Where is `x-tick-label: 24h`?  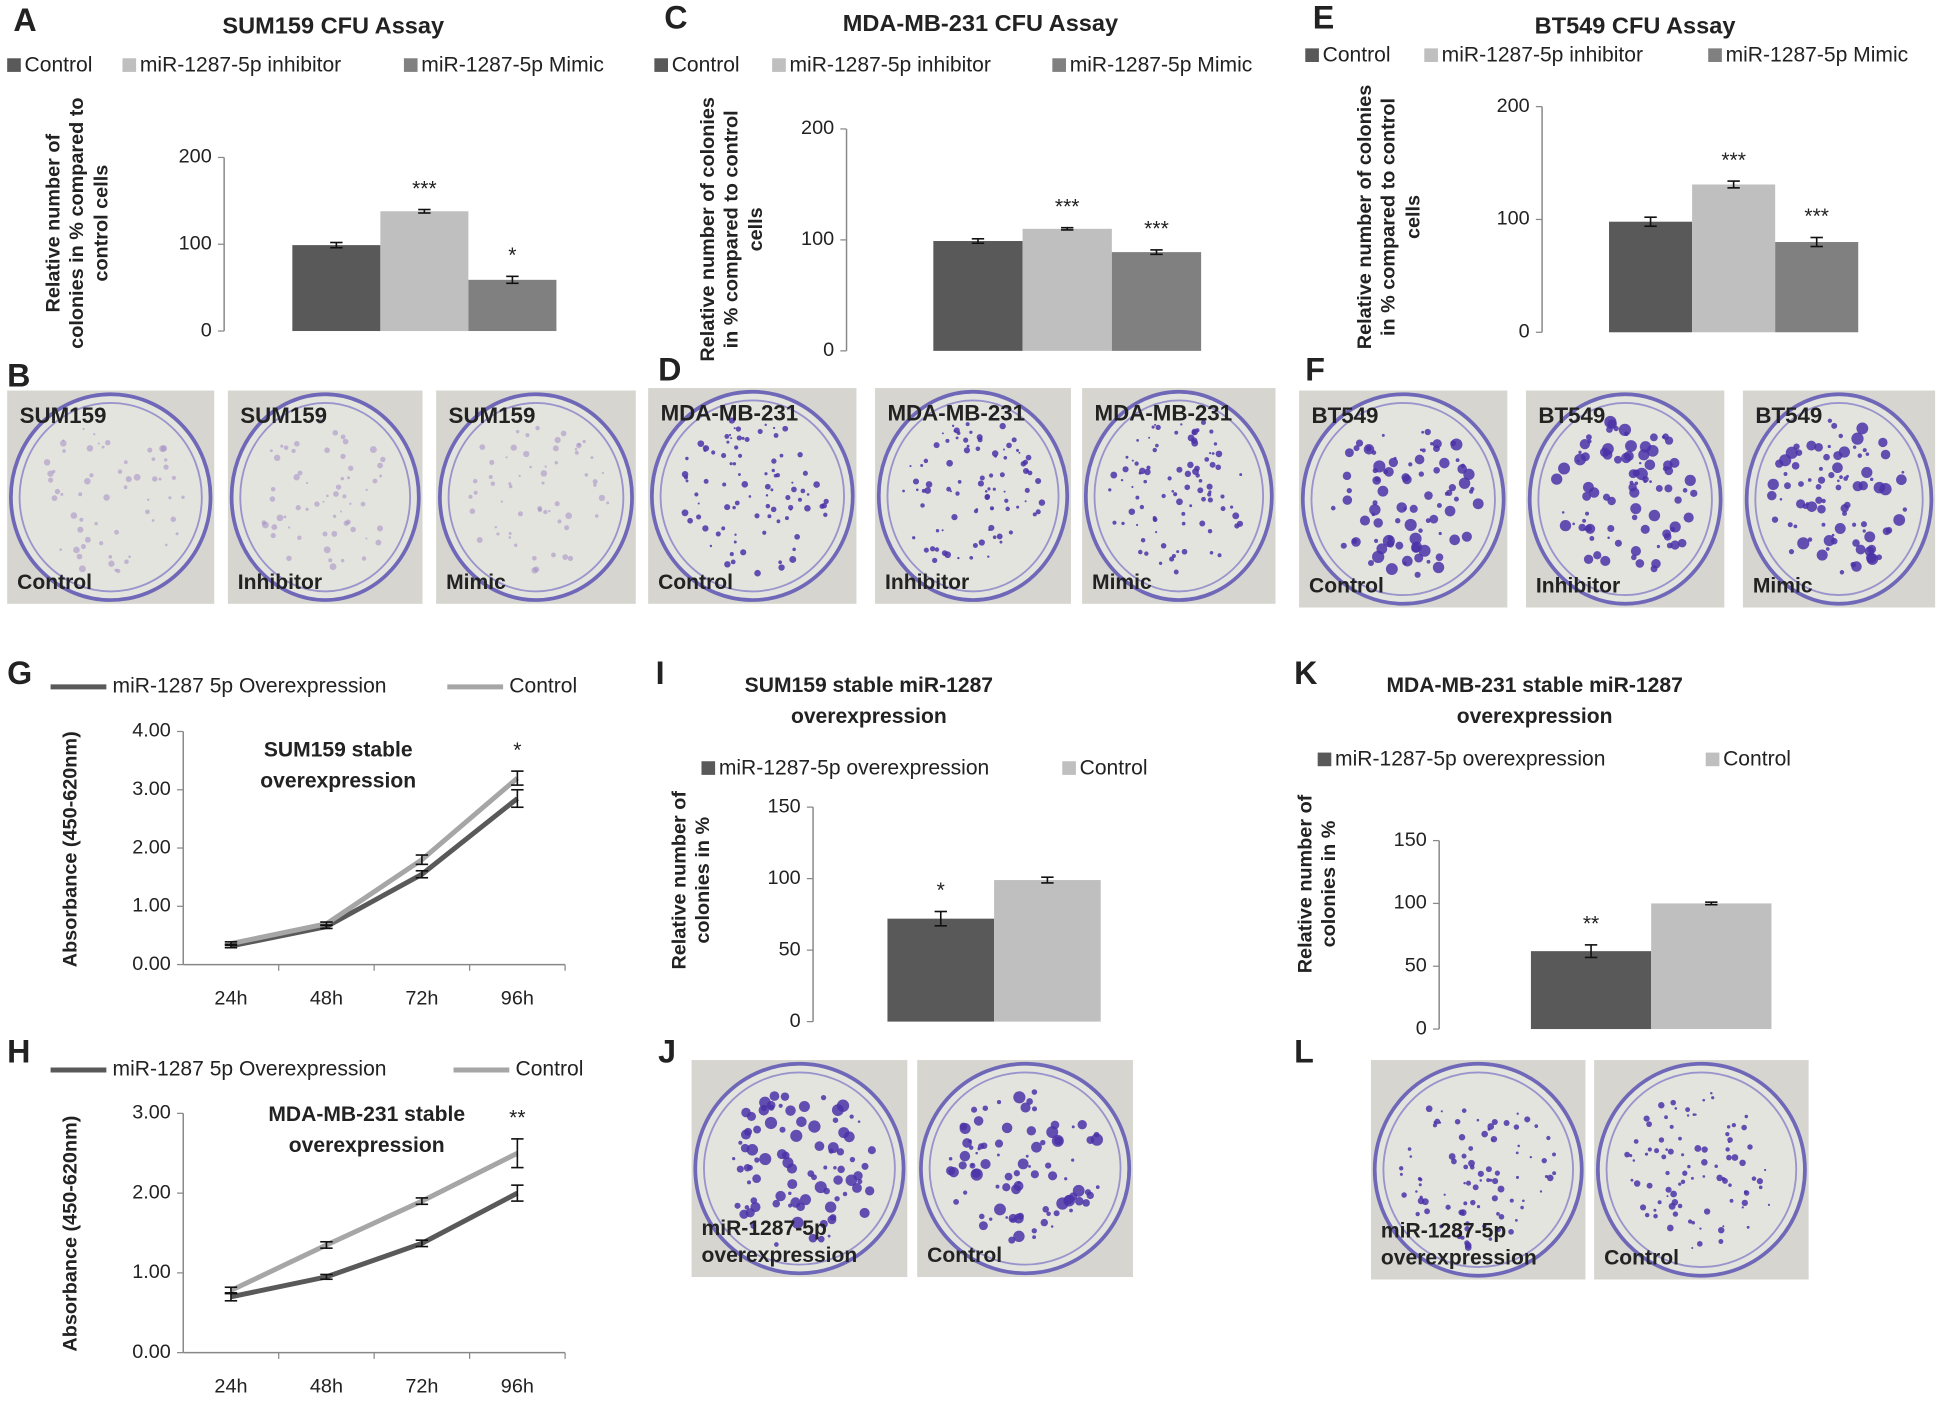 x-tick-label: 24h is located at coordinates (230, 1387).